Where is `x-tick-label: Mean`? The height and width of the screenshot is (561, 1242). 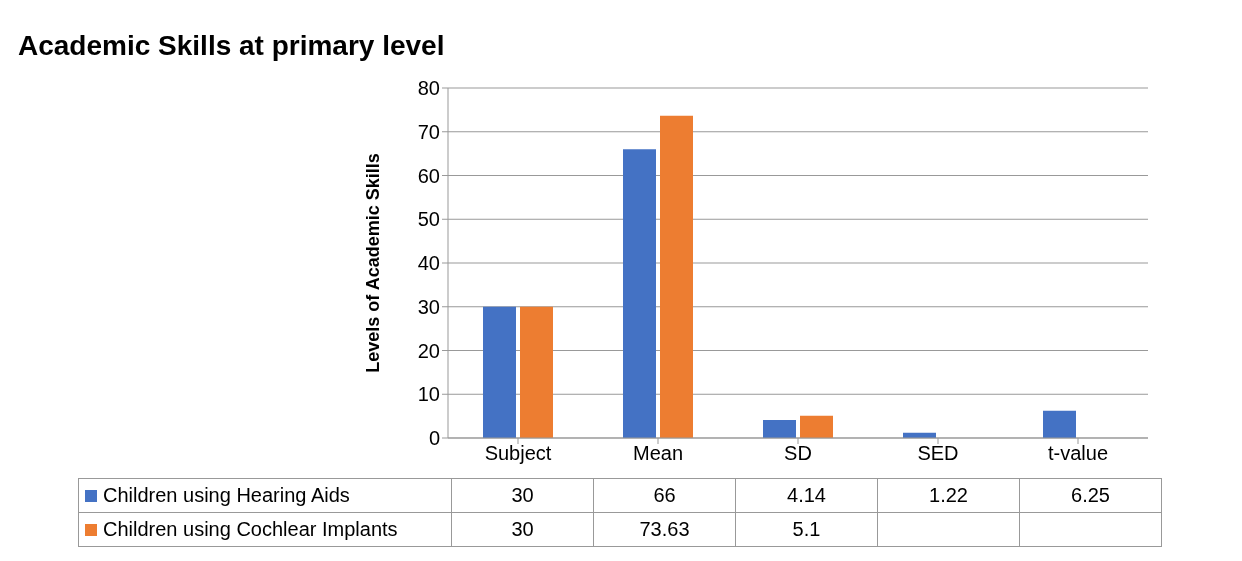 x-tick-label: Mean is located at coordinates (658, 453).